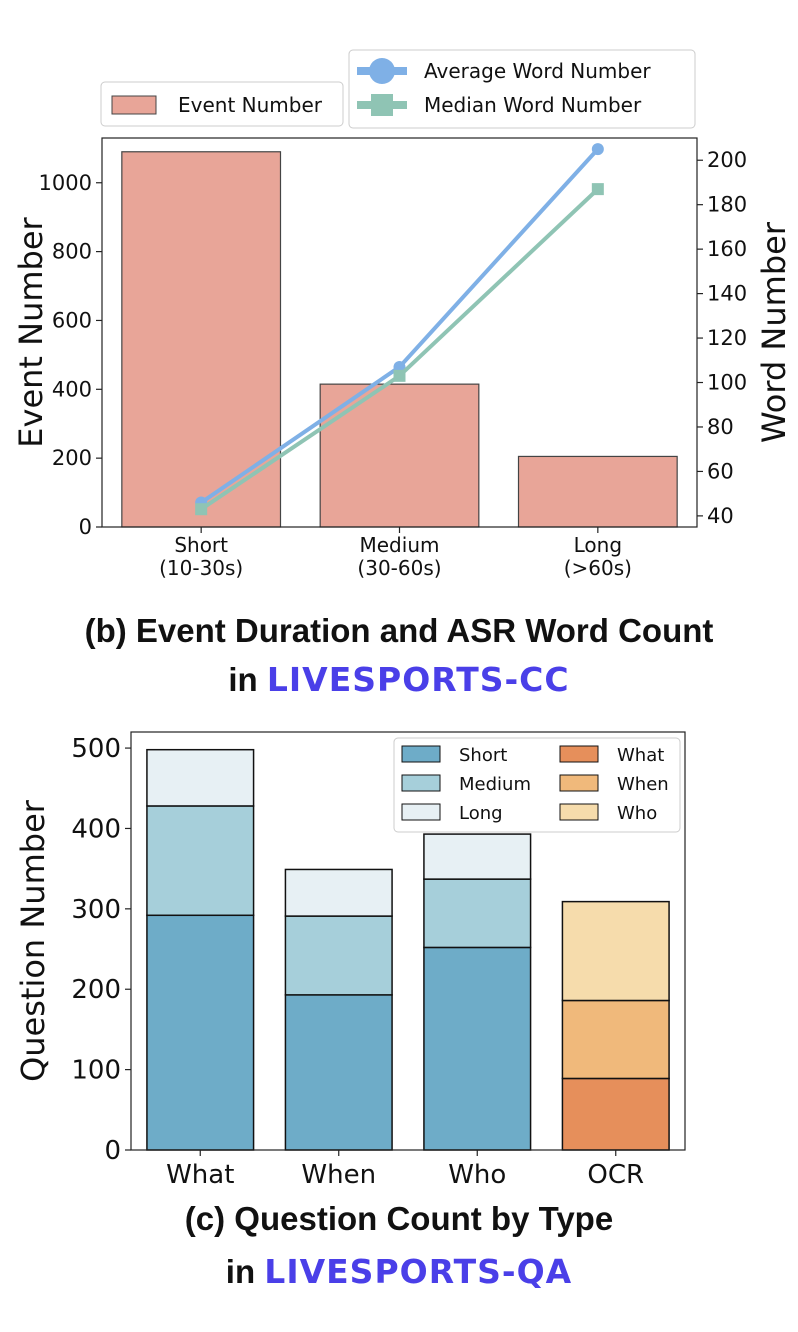 The image size is (798, 1332). Describe the element at coordinates (96, 910) in the screenshot. I see `y-tick-label: 300` at that location.